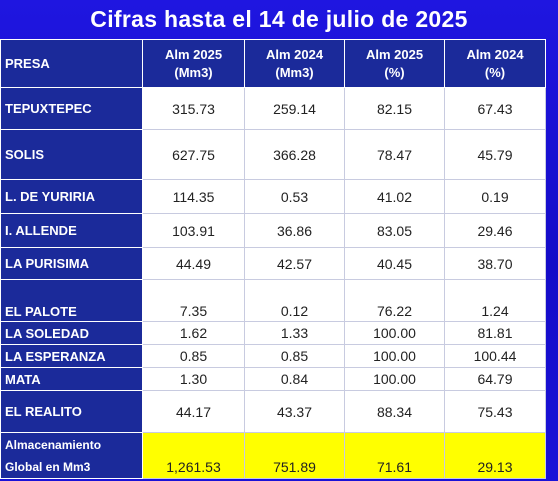 The width and height of the screenshot is (558, 481). I want to click on alm-2025-cell: 1.62, so click(193, 333).